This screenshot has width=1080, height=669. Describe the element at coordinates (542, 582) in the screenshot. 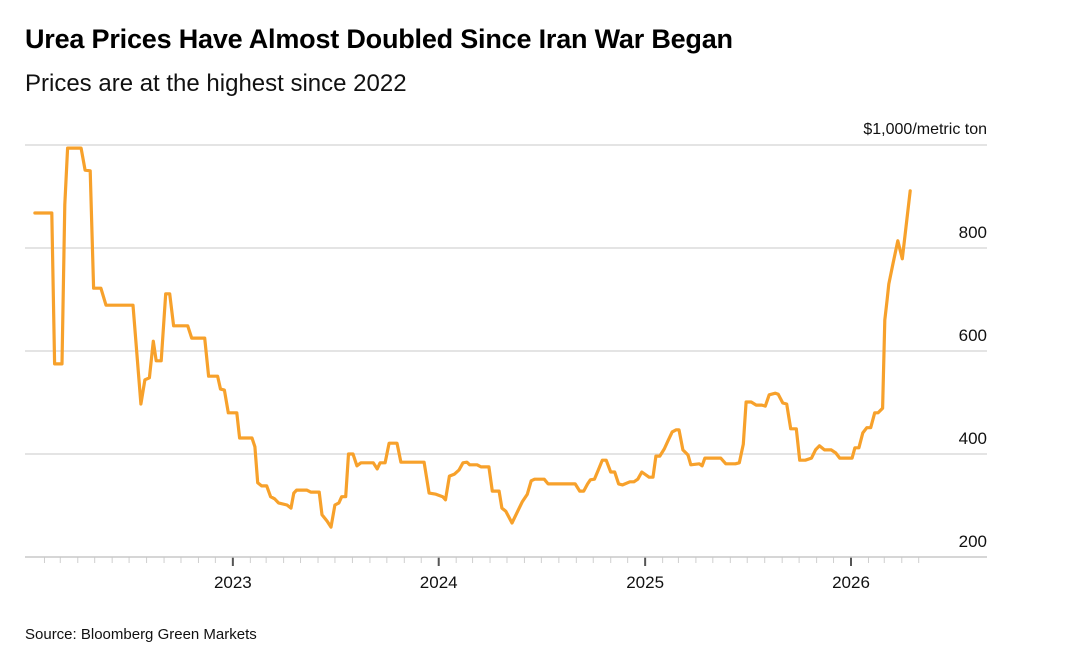

I see `x-axis-labels: 2023 2024 2025 2026` at that location.